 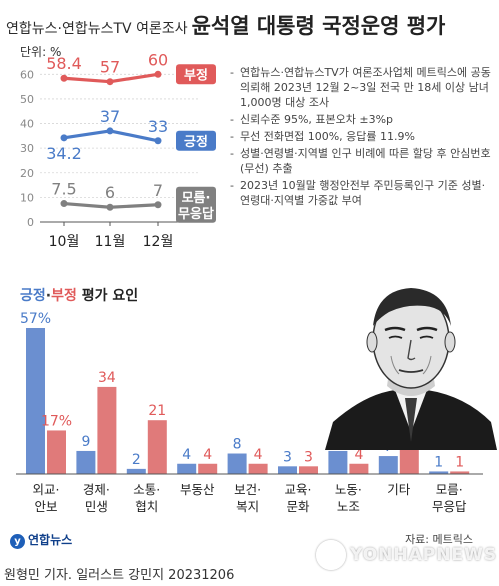 What do you see at coordinates (27, 74) in the screenshot?
I see `y-tick-label: 60` at bounding box center [27, 74].